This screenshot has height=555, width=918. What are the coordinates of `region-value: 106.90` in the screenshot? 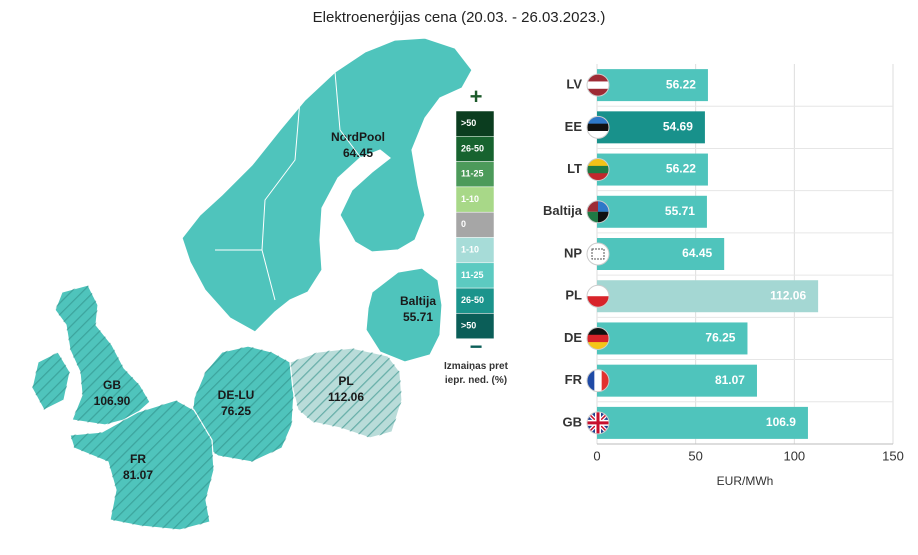 It's located at (112, 401).